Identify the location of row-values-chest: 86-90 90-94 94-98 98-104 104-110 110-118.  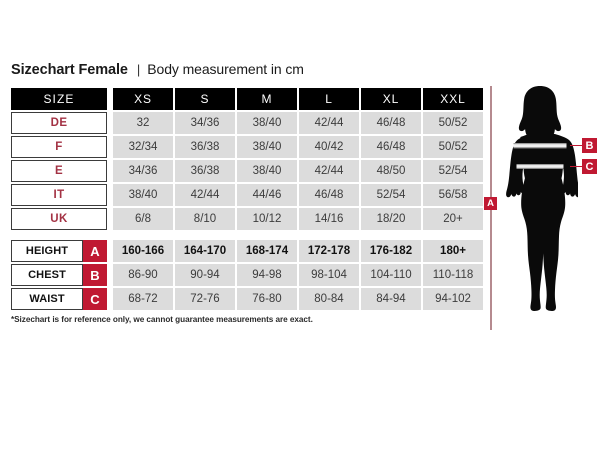
(298, 275).